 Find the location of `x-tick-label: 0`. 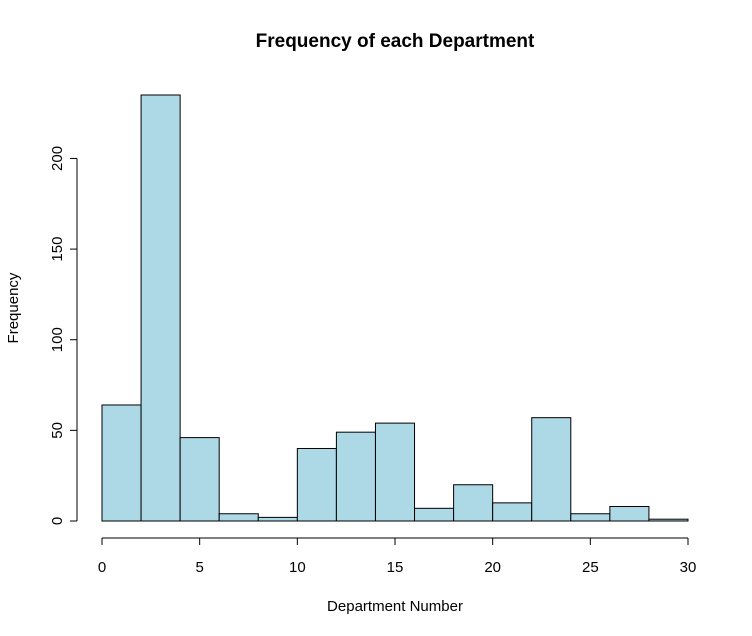

x-tick-label: 0 is located at coordinates (102, 567).